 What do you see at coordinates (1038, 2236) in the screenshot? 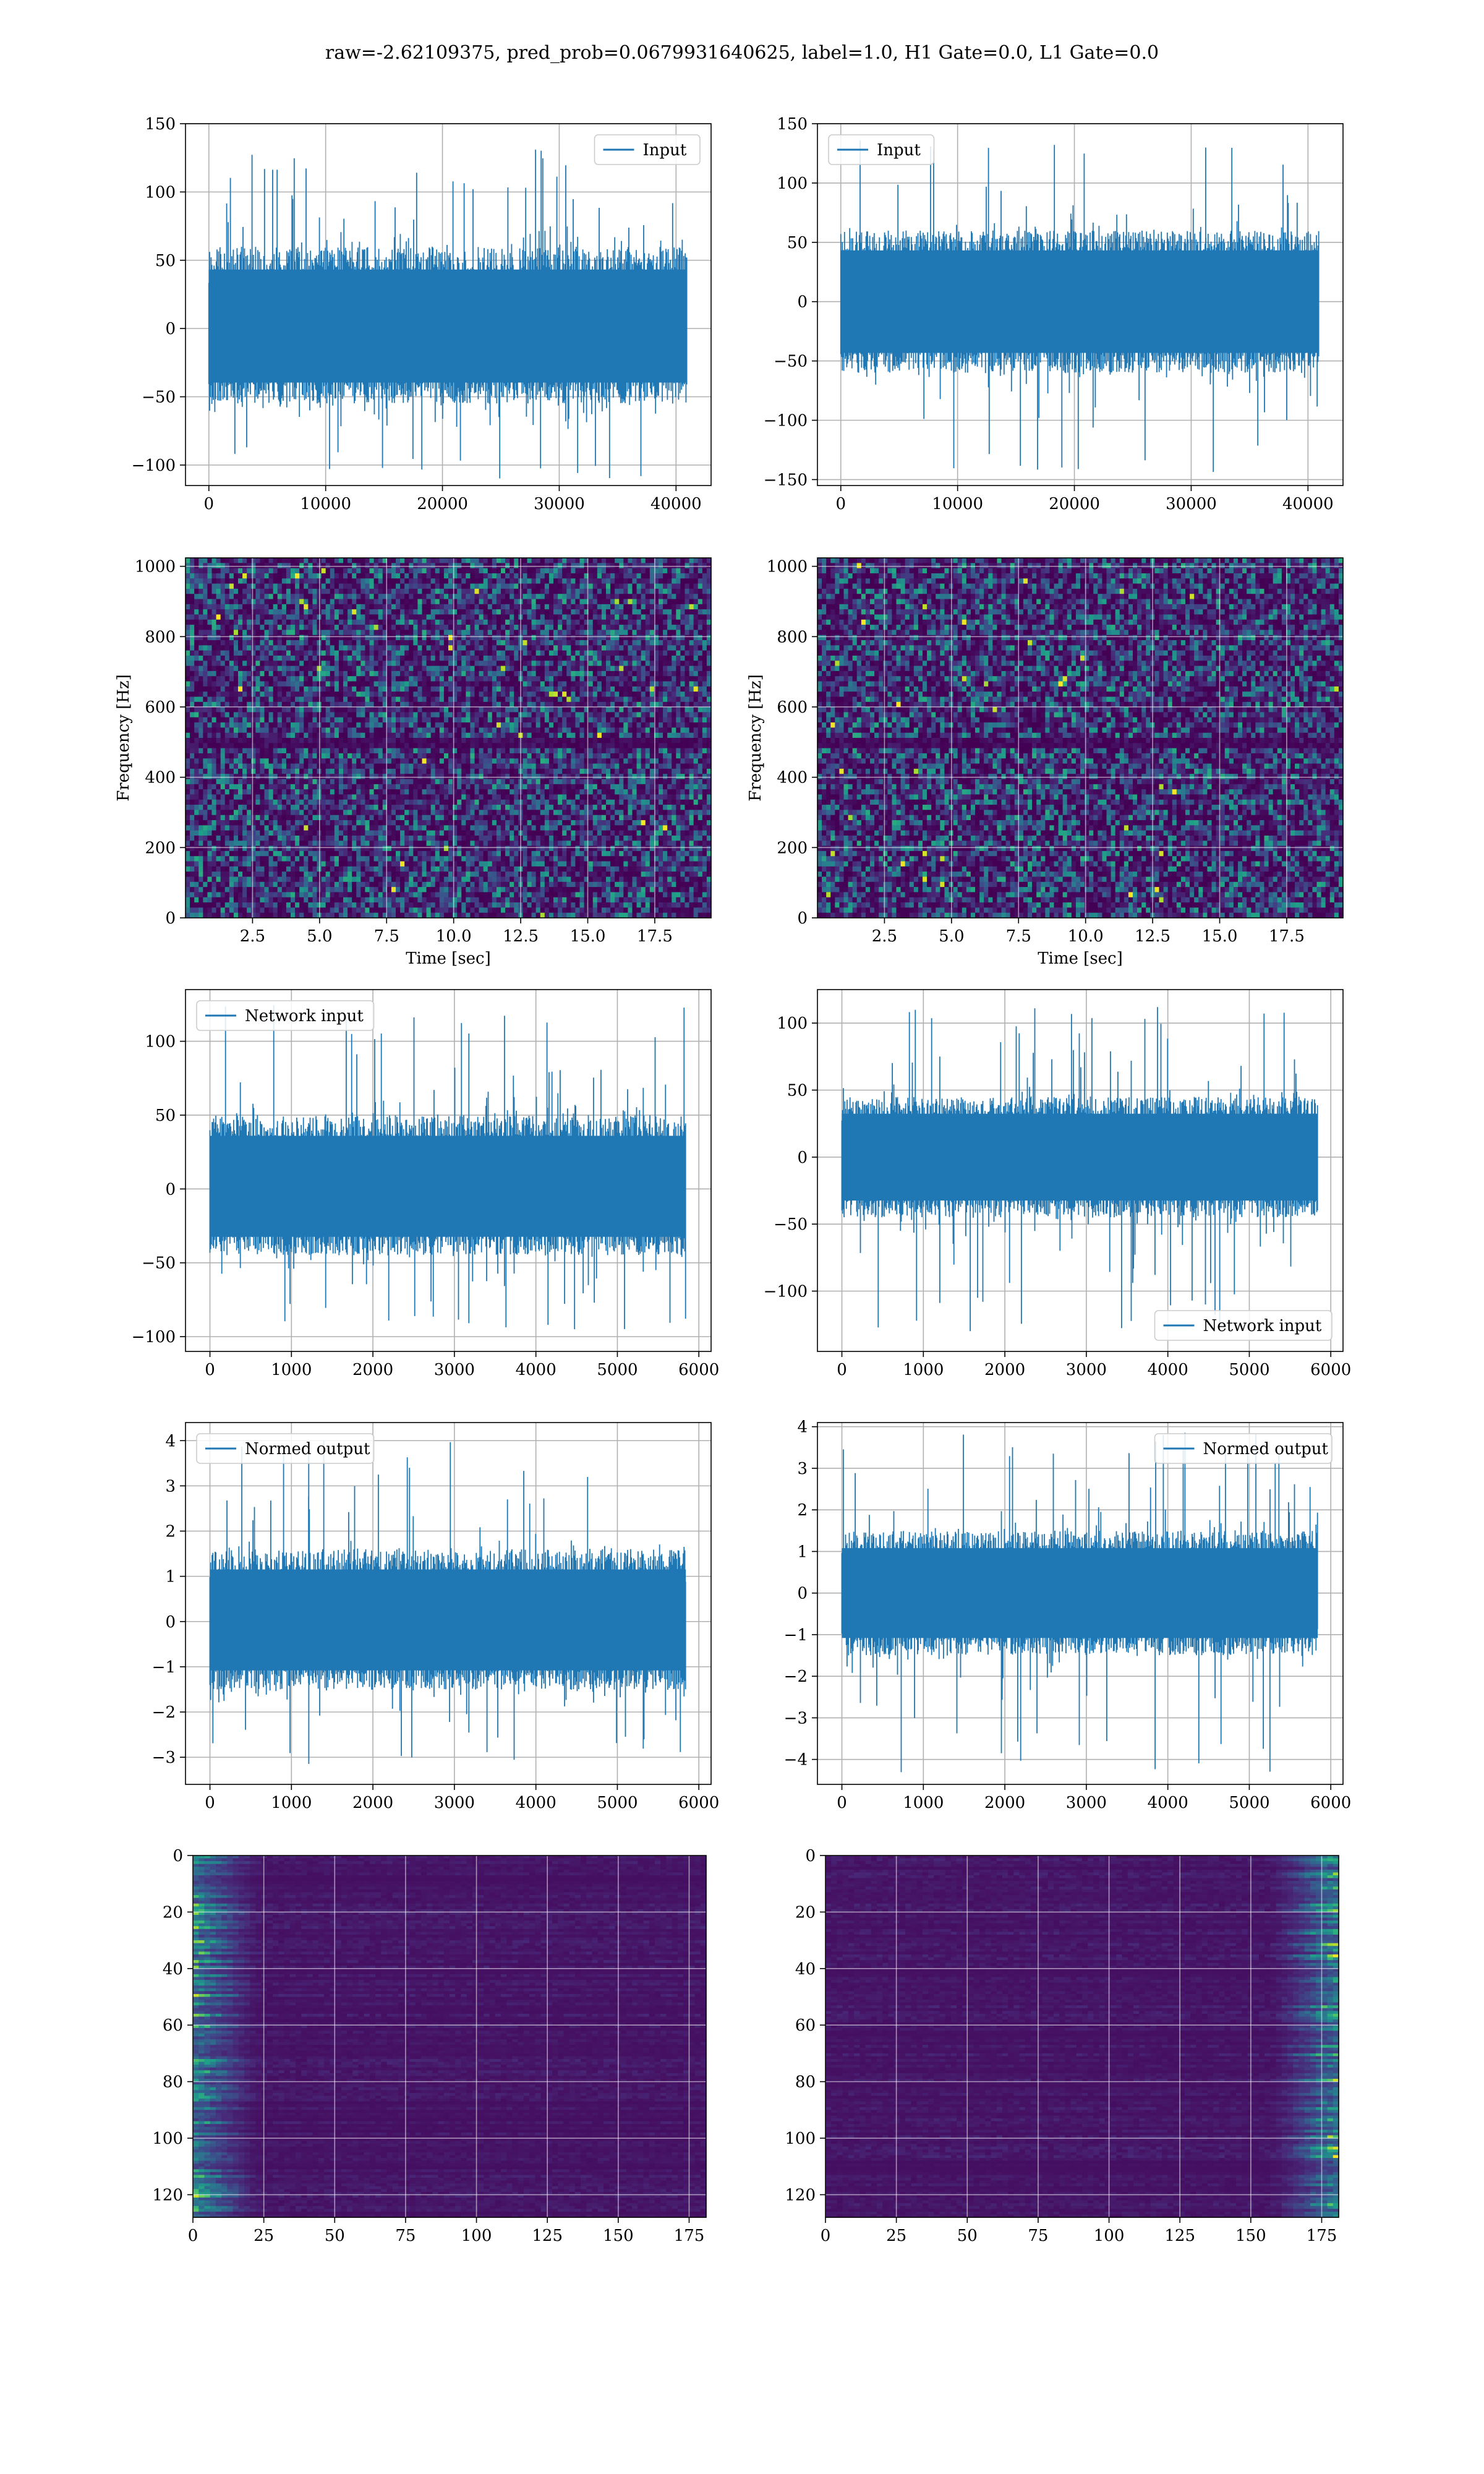
I see `x-tick-label: 75` at bounding box center [1038, 2236].